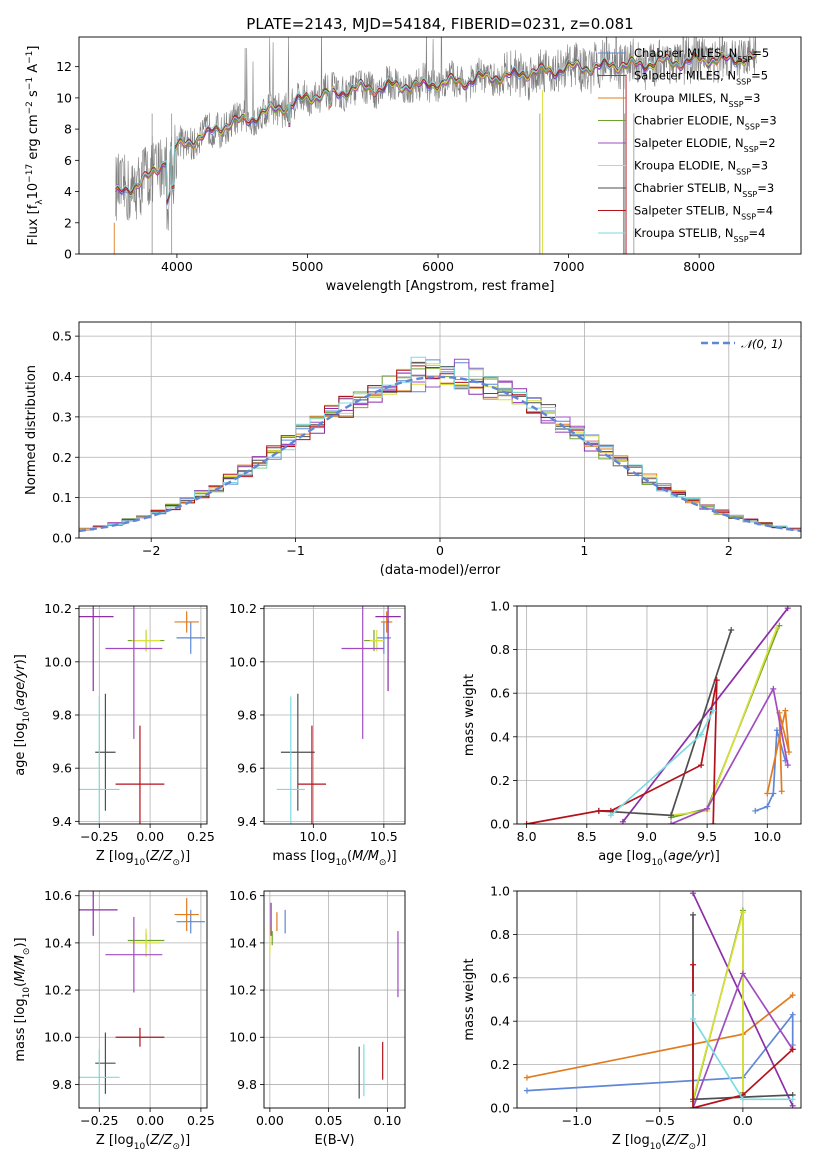 The height and width of the screenshot is (1170, 819). Describe the element at coordinates (705, 145) in the screenshot. I see `legend-entry: Salpeter ELODIE, NSSP=2` at that location.